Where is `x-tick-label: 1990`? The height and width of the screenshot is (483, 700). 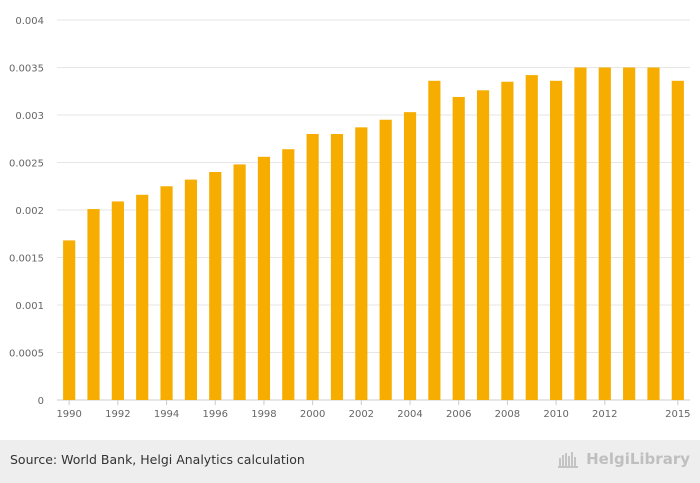 x-tick-label: 1990 is located at coordinates (68, 414).